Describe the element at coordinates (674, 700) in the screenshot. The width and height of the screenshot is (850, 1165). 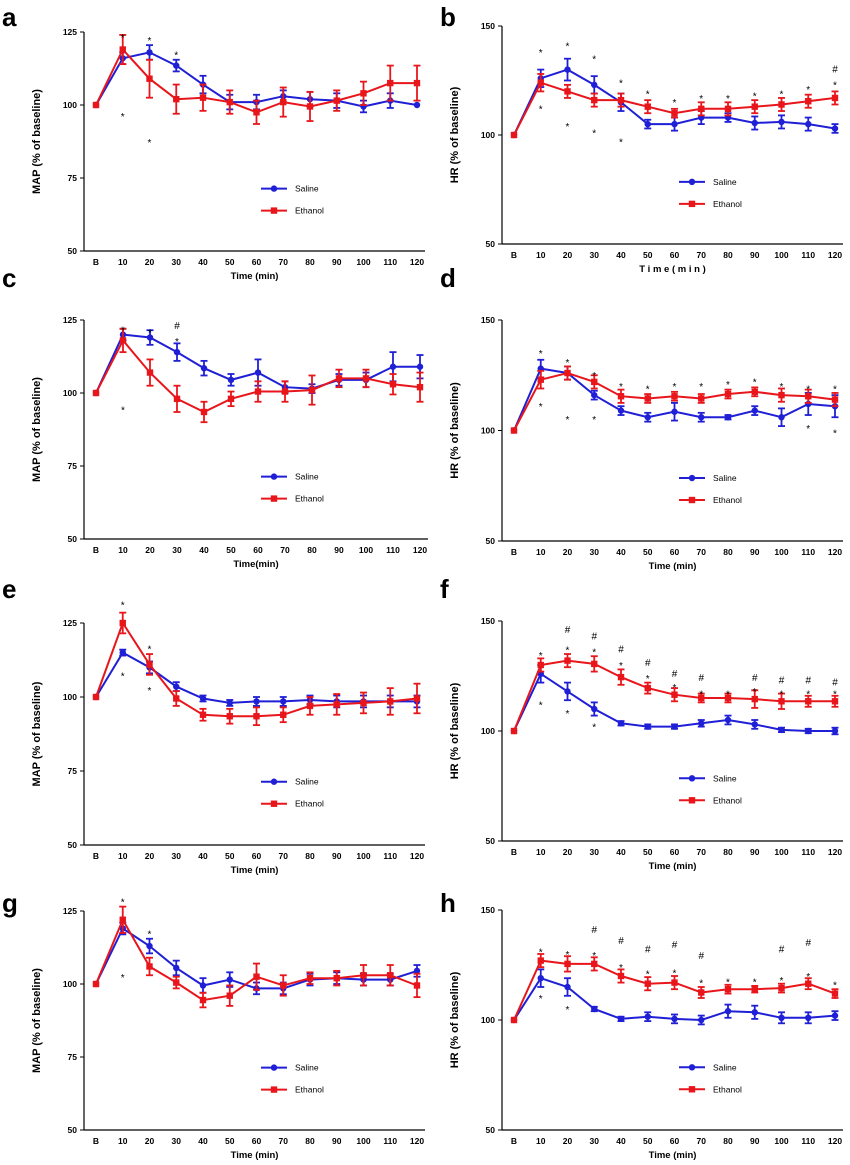
I see `series-saline` at that location.